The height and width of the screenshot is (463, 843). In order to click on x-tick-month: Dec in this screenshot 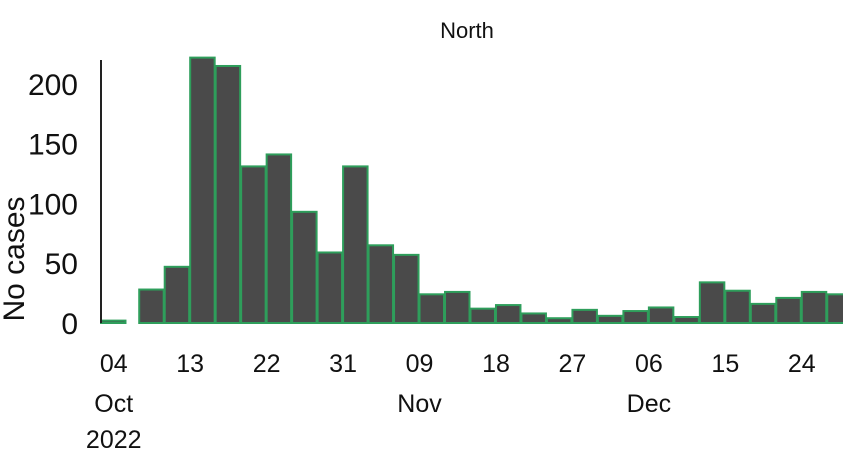, I will do `click(649, 404)`.